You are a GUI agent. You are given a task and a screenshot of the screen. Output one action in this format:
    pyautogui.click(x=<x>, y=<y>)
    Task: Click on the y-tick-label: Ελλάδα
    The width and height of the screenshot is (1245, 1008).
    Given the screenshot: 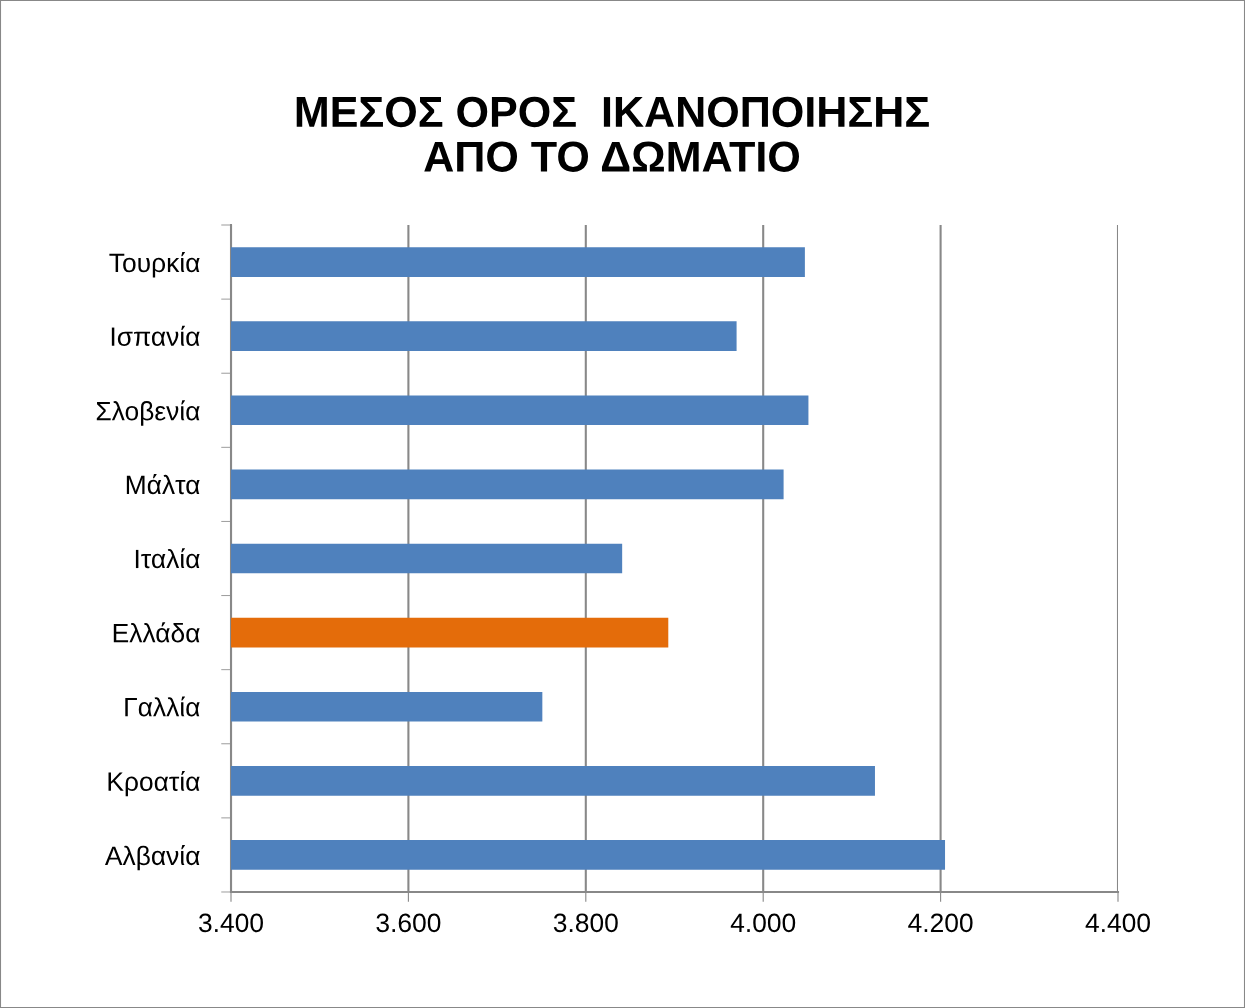 What is the action you would take?
    pyautogui.click(x=156, y=632)
    